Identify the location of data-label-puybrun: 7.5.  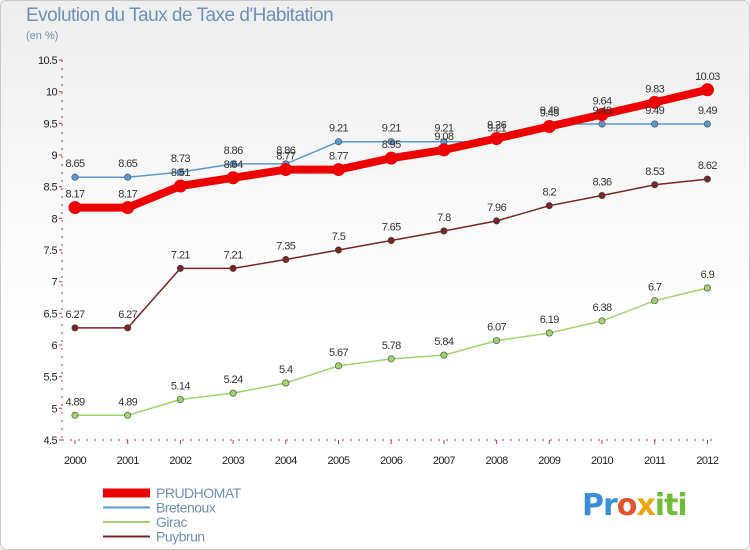
(339, 237).